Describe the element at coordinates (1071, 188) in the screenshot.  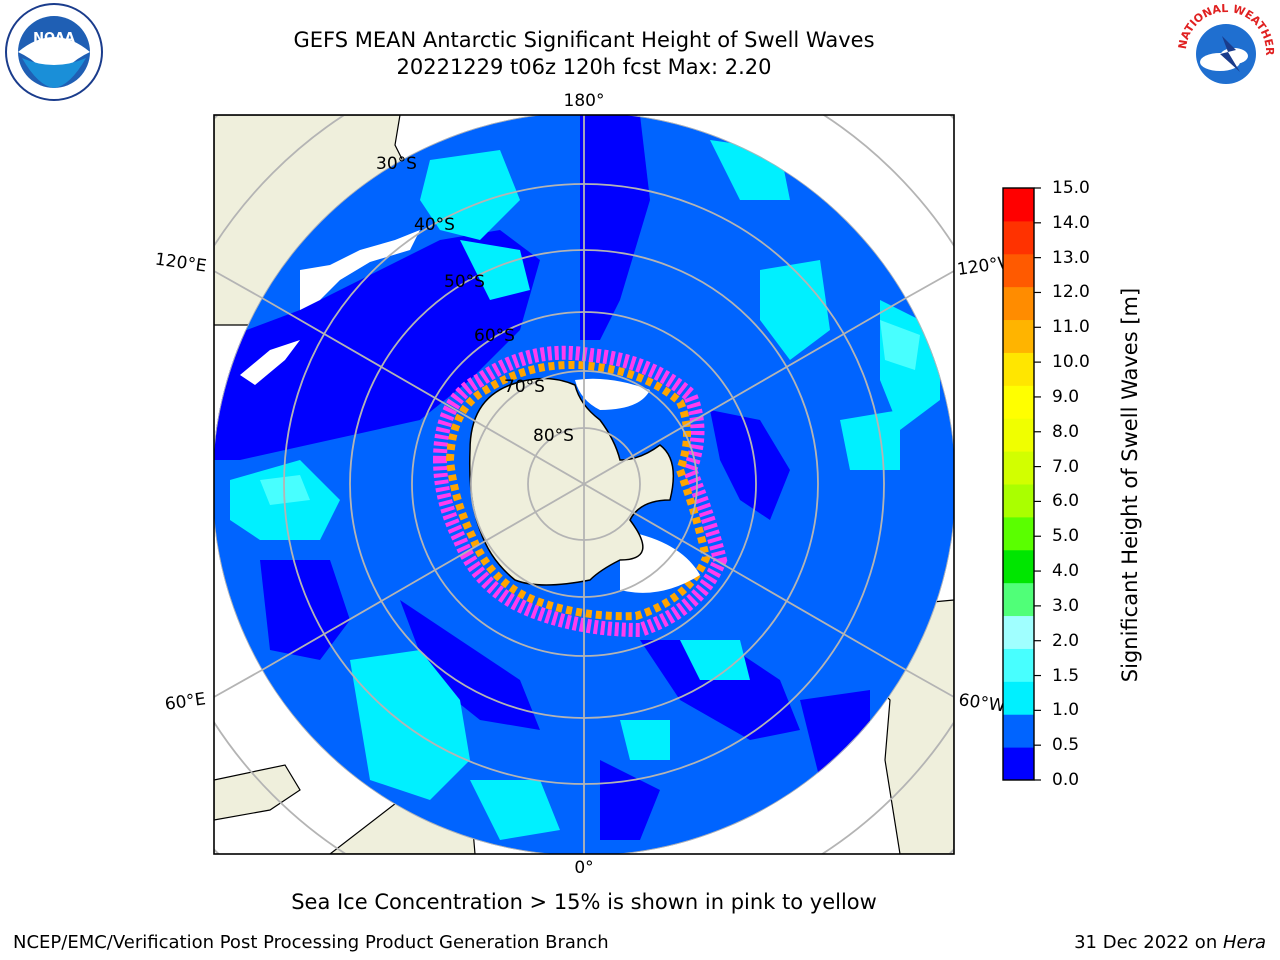
I see `colorbar-tick-label: 15.0` at that location.